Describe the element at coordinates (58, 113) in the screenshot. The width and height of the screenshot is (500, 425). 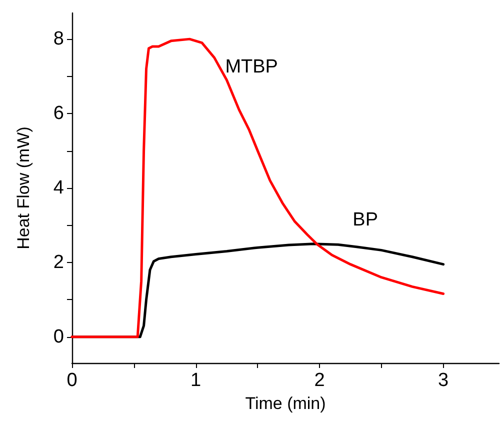
I see `y-tick-label: 6` at that location.